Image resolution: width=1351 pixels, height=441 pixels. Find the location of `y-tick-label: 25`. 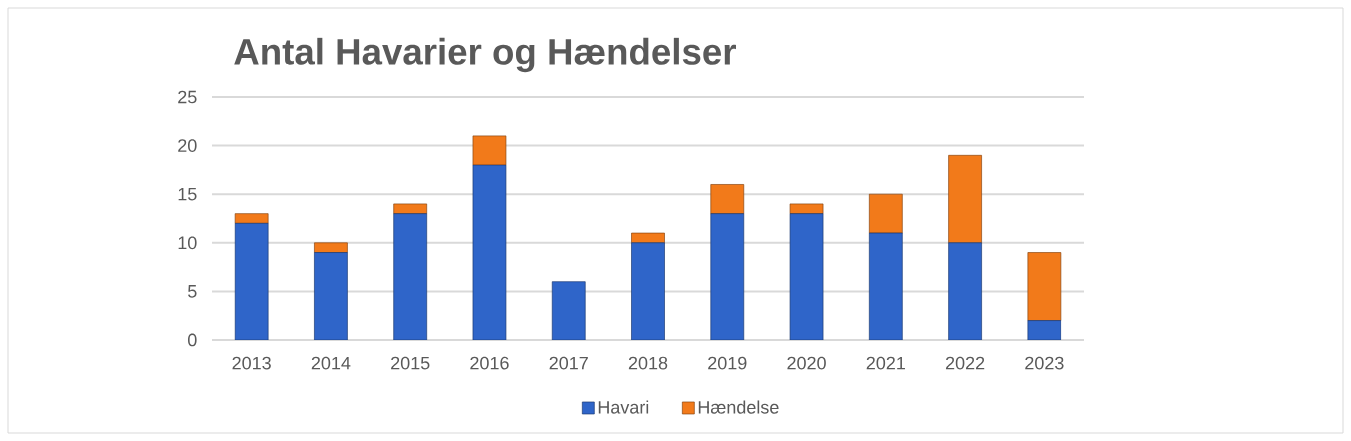

y-tick-label: 25 is located at coordinates (187, 97).